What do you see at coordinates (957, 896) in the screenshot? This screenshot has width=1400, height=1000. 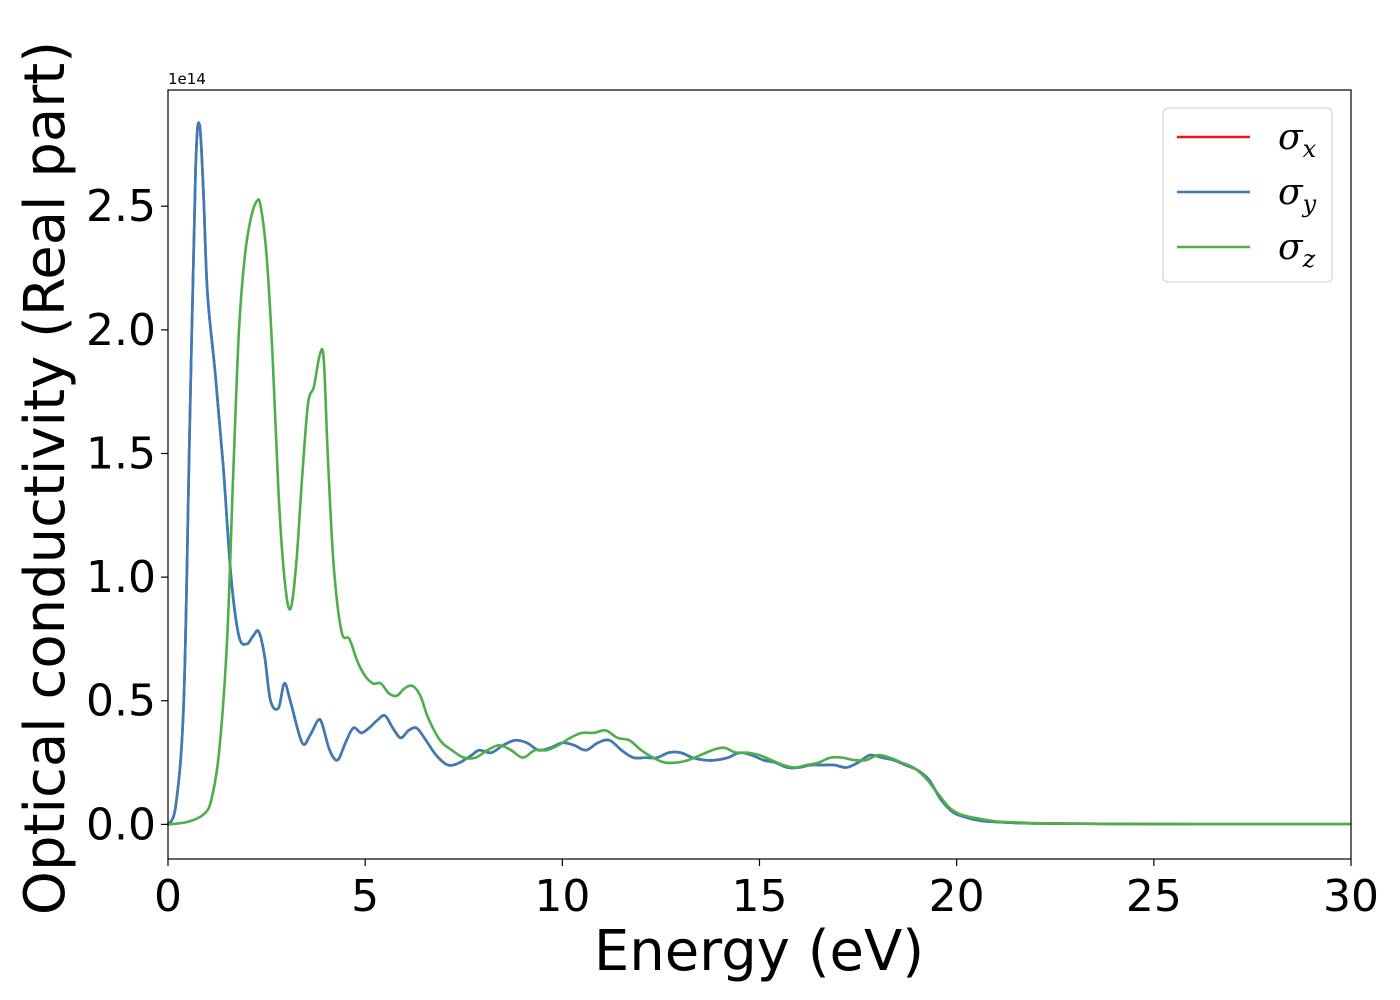 I see `x-tick-label: 20` at bounding box center [957, 896].